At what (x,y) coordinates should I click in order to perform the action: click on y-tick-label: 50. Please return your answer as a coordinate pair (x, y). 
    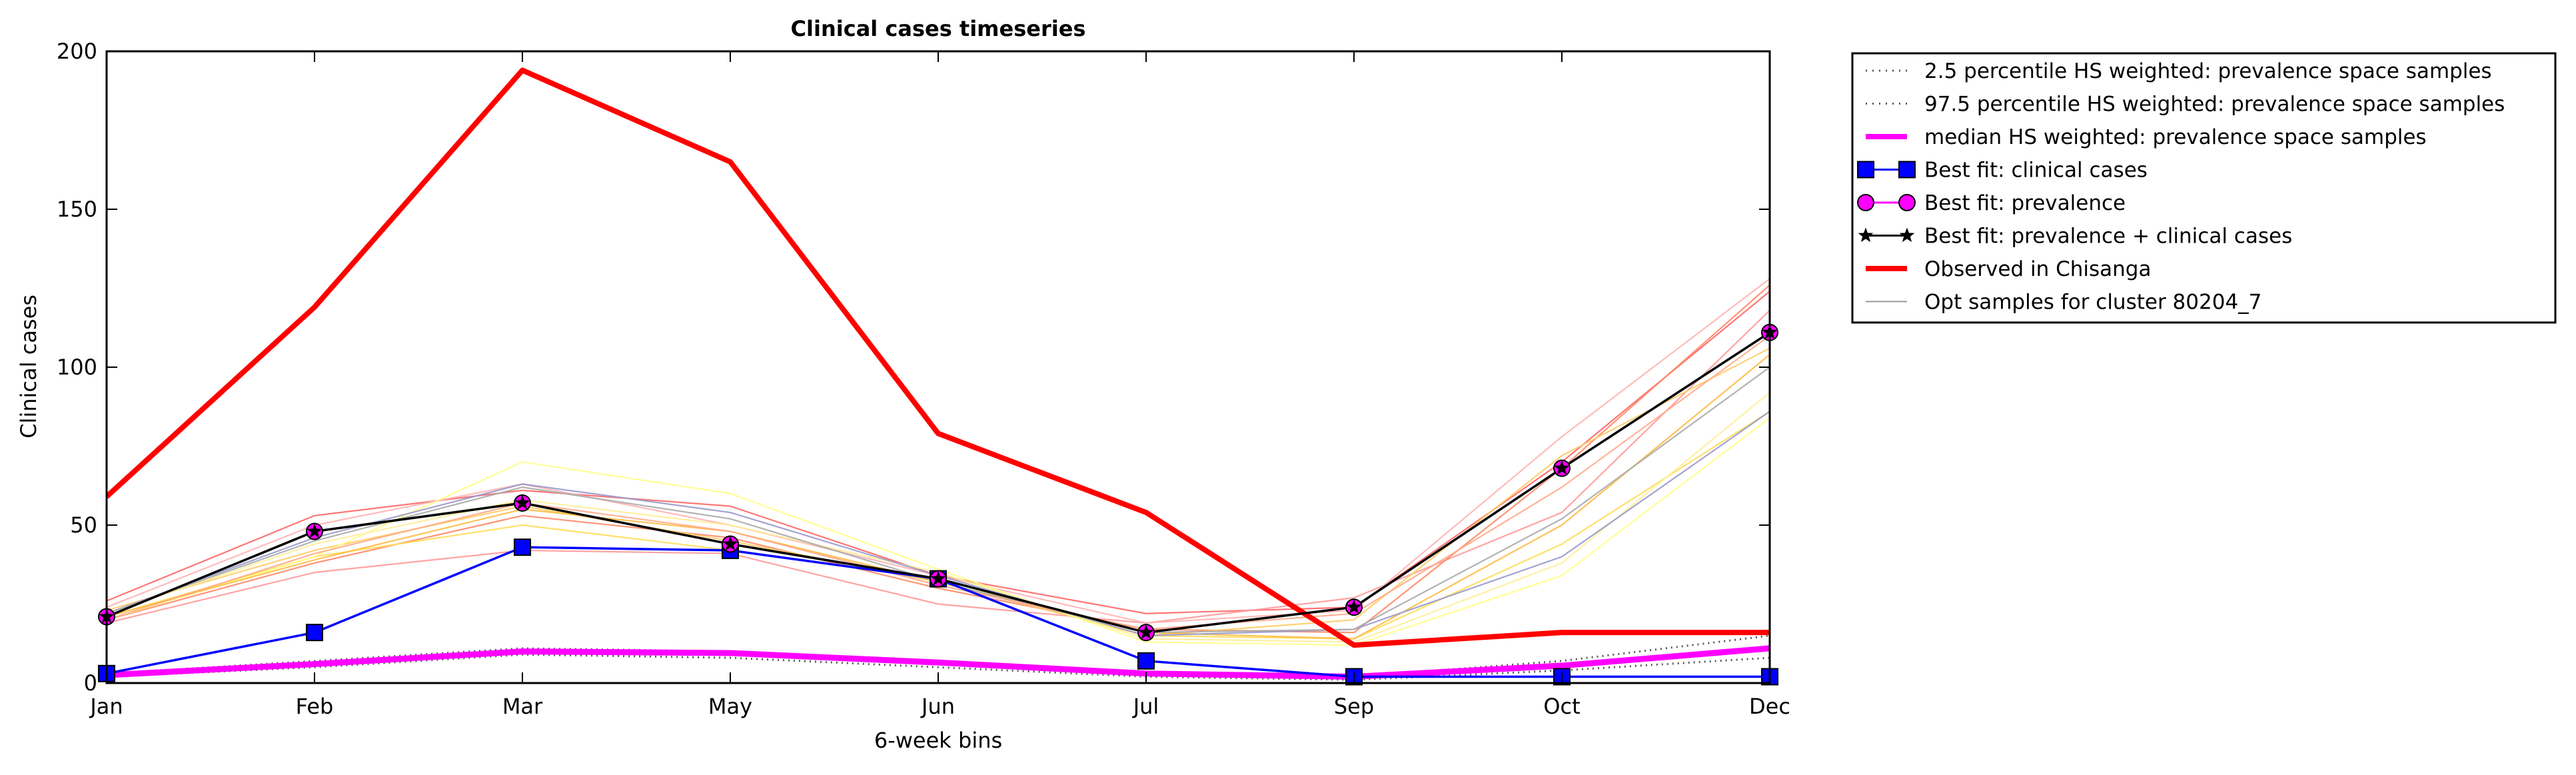
    Looking at the image, I should click on (83, 525).